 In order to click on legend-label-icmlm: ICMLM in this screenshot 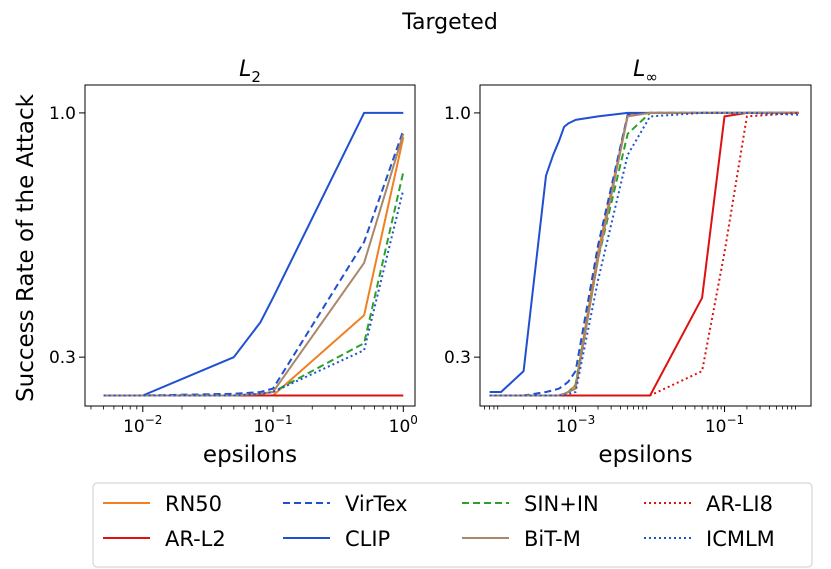, I will do `click(740, 539)`.